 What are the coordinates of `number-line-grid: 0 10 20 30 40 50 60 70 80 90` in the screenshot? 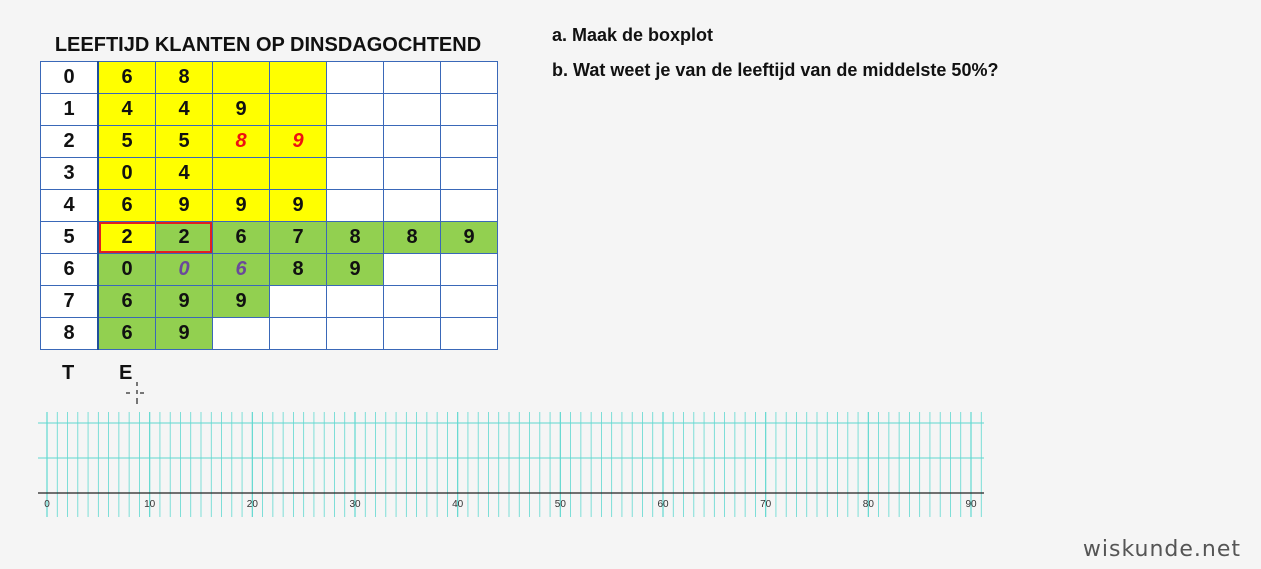 It's located at (511, 464).